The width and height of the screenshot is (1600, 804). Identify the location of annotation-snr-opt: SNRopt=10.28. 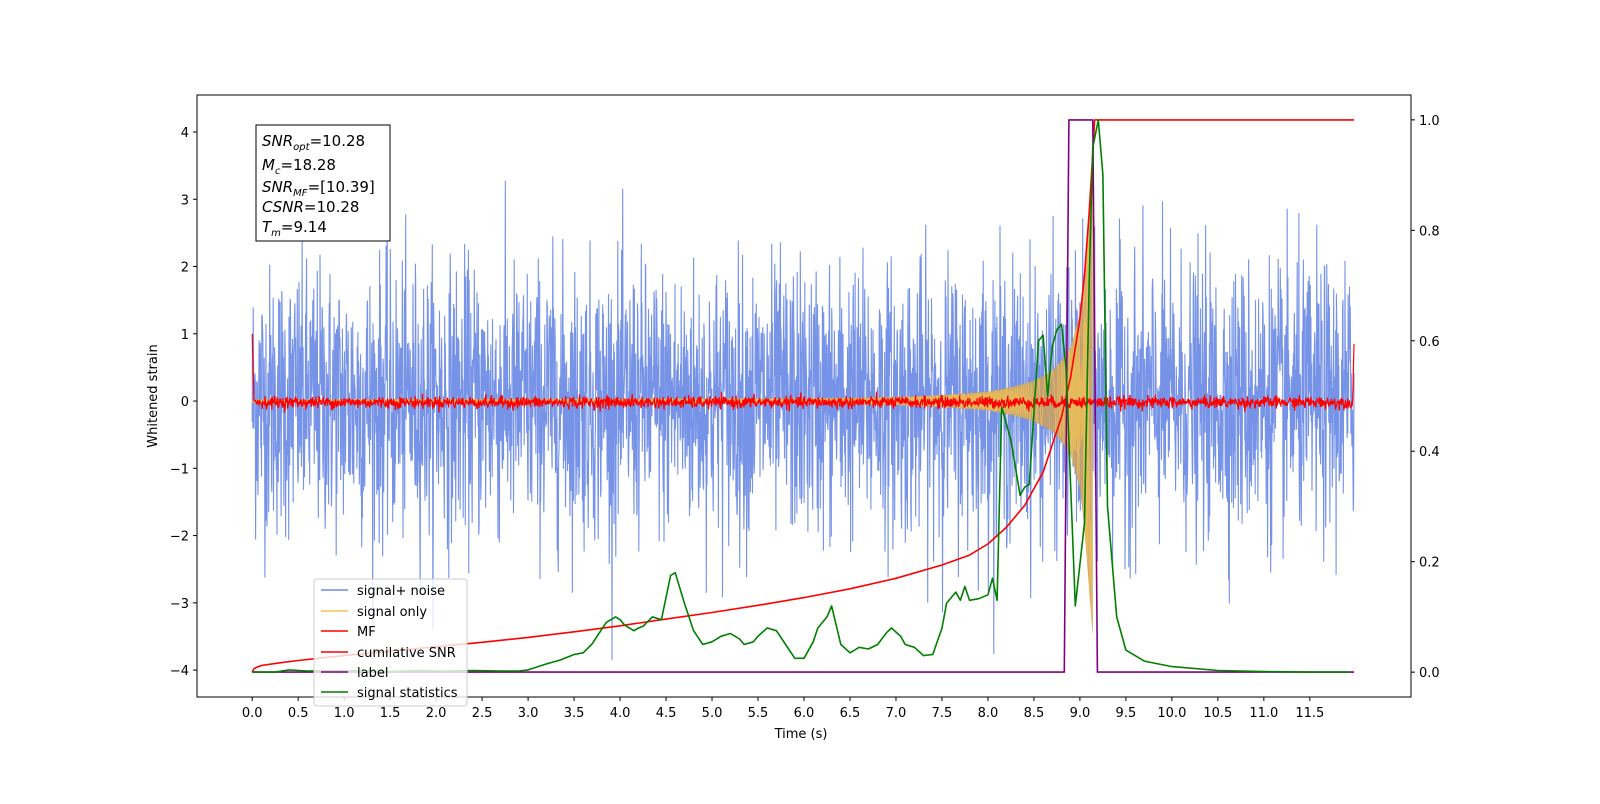
(313, 142).